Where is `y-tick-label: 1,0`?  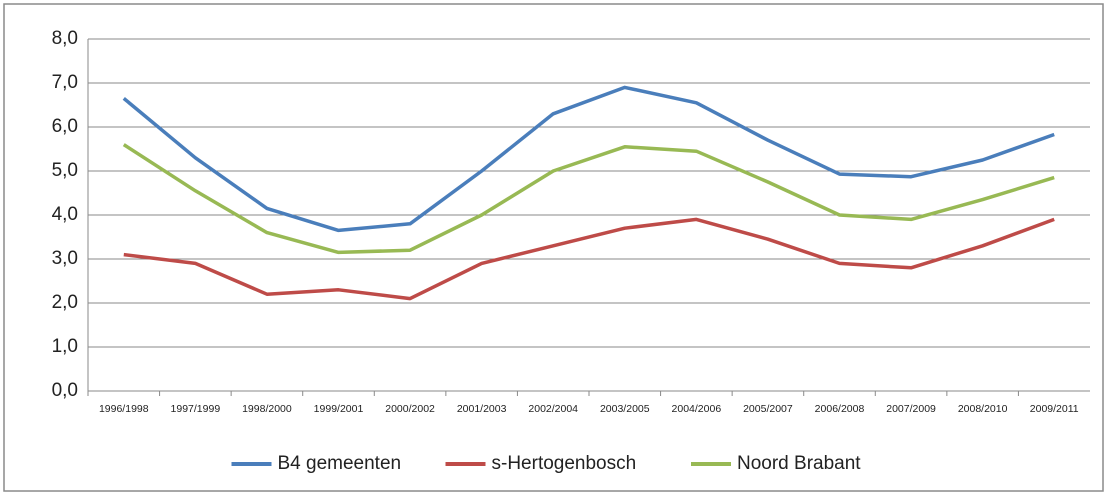
y-tick-label: 1,0 is located at coordinates (65, 346).